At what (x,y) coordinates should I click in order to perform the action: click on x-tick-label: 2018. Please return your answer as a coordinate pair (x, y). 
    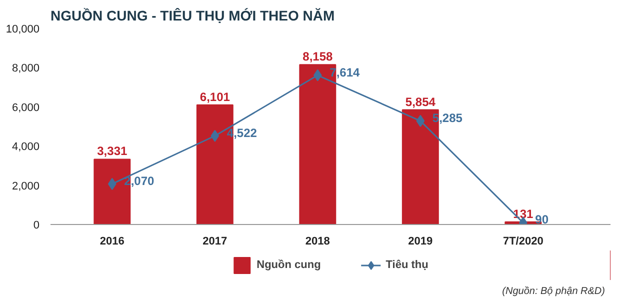
    Looking at the image, I should click on (317, 242).